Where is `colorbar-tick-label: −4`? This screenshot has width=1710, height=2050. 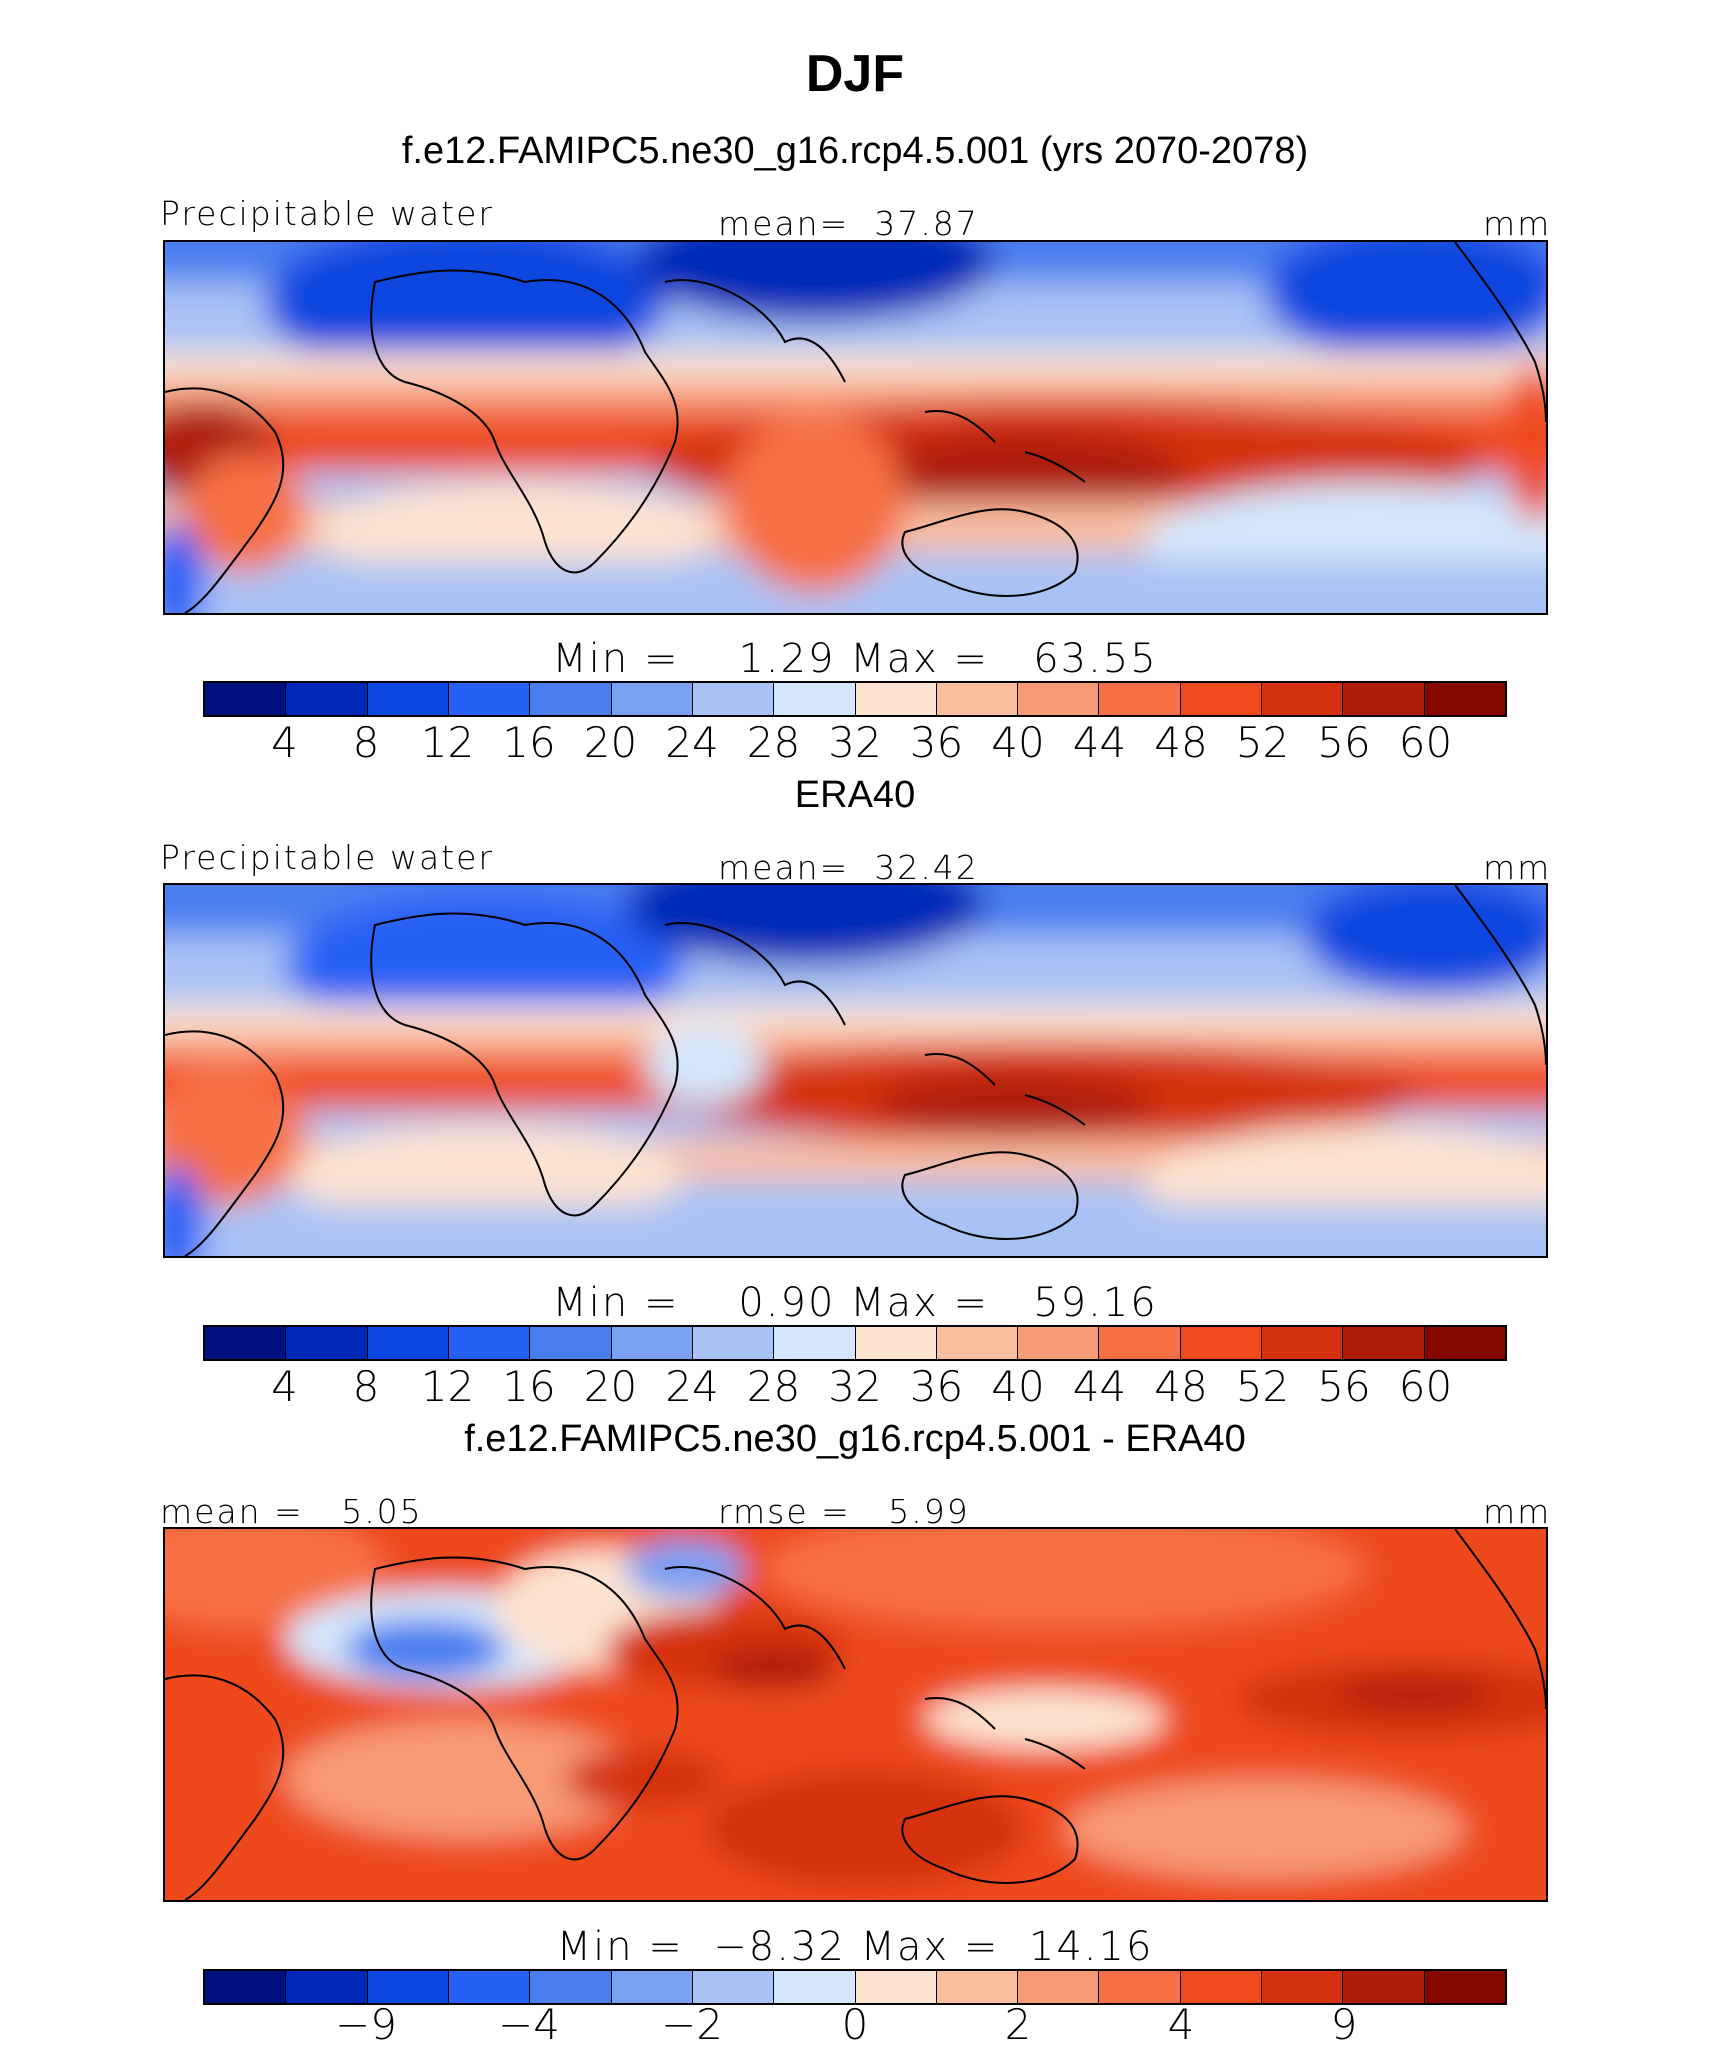
colorbar-tick-label: −4 is located at coordinates (529, 2024).